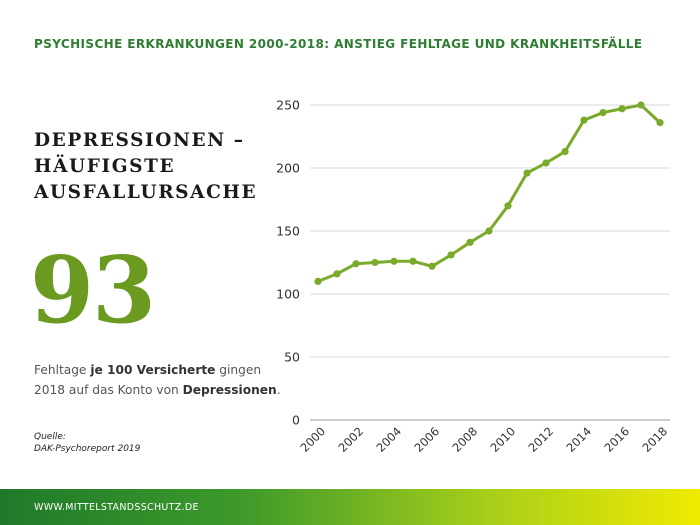 This screenshot has width=700, height=525. What do you see at coordinates (350, 507) in the screenshot?
I see `footer-bar: WWW.MITTELSTANDSSCHUTZ.DE` at bounding box center [350, 507].